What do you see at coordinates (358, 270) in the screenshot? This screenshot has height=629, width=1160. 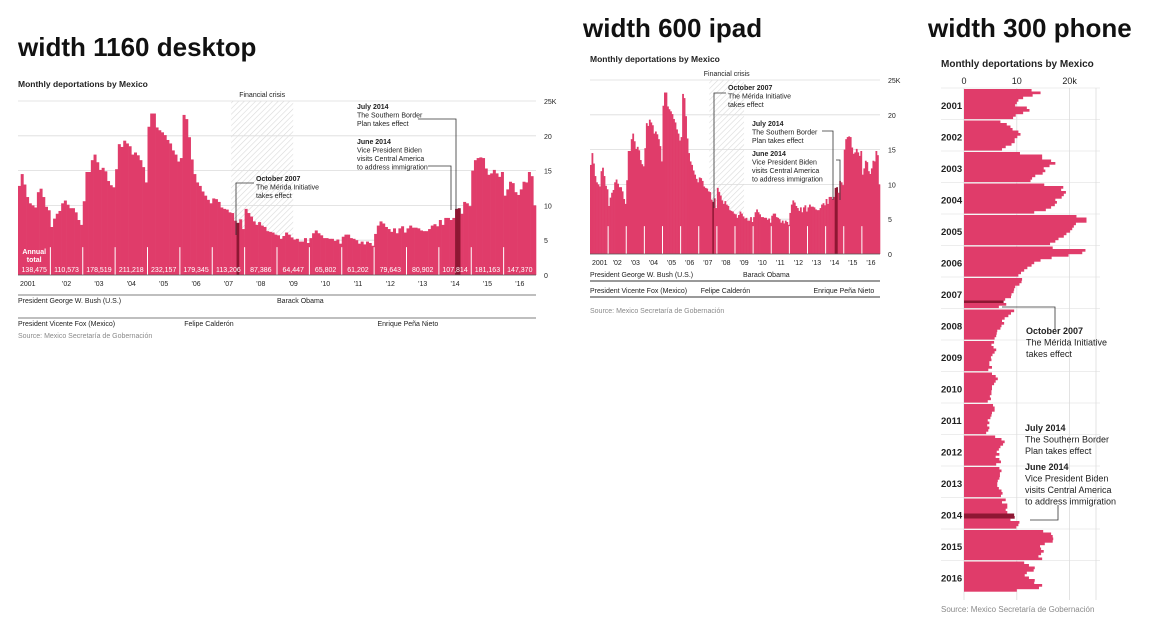 I see `desktop-annual-total: 61,202` at bounding box center [358, 270].